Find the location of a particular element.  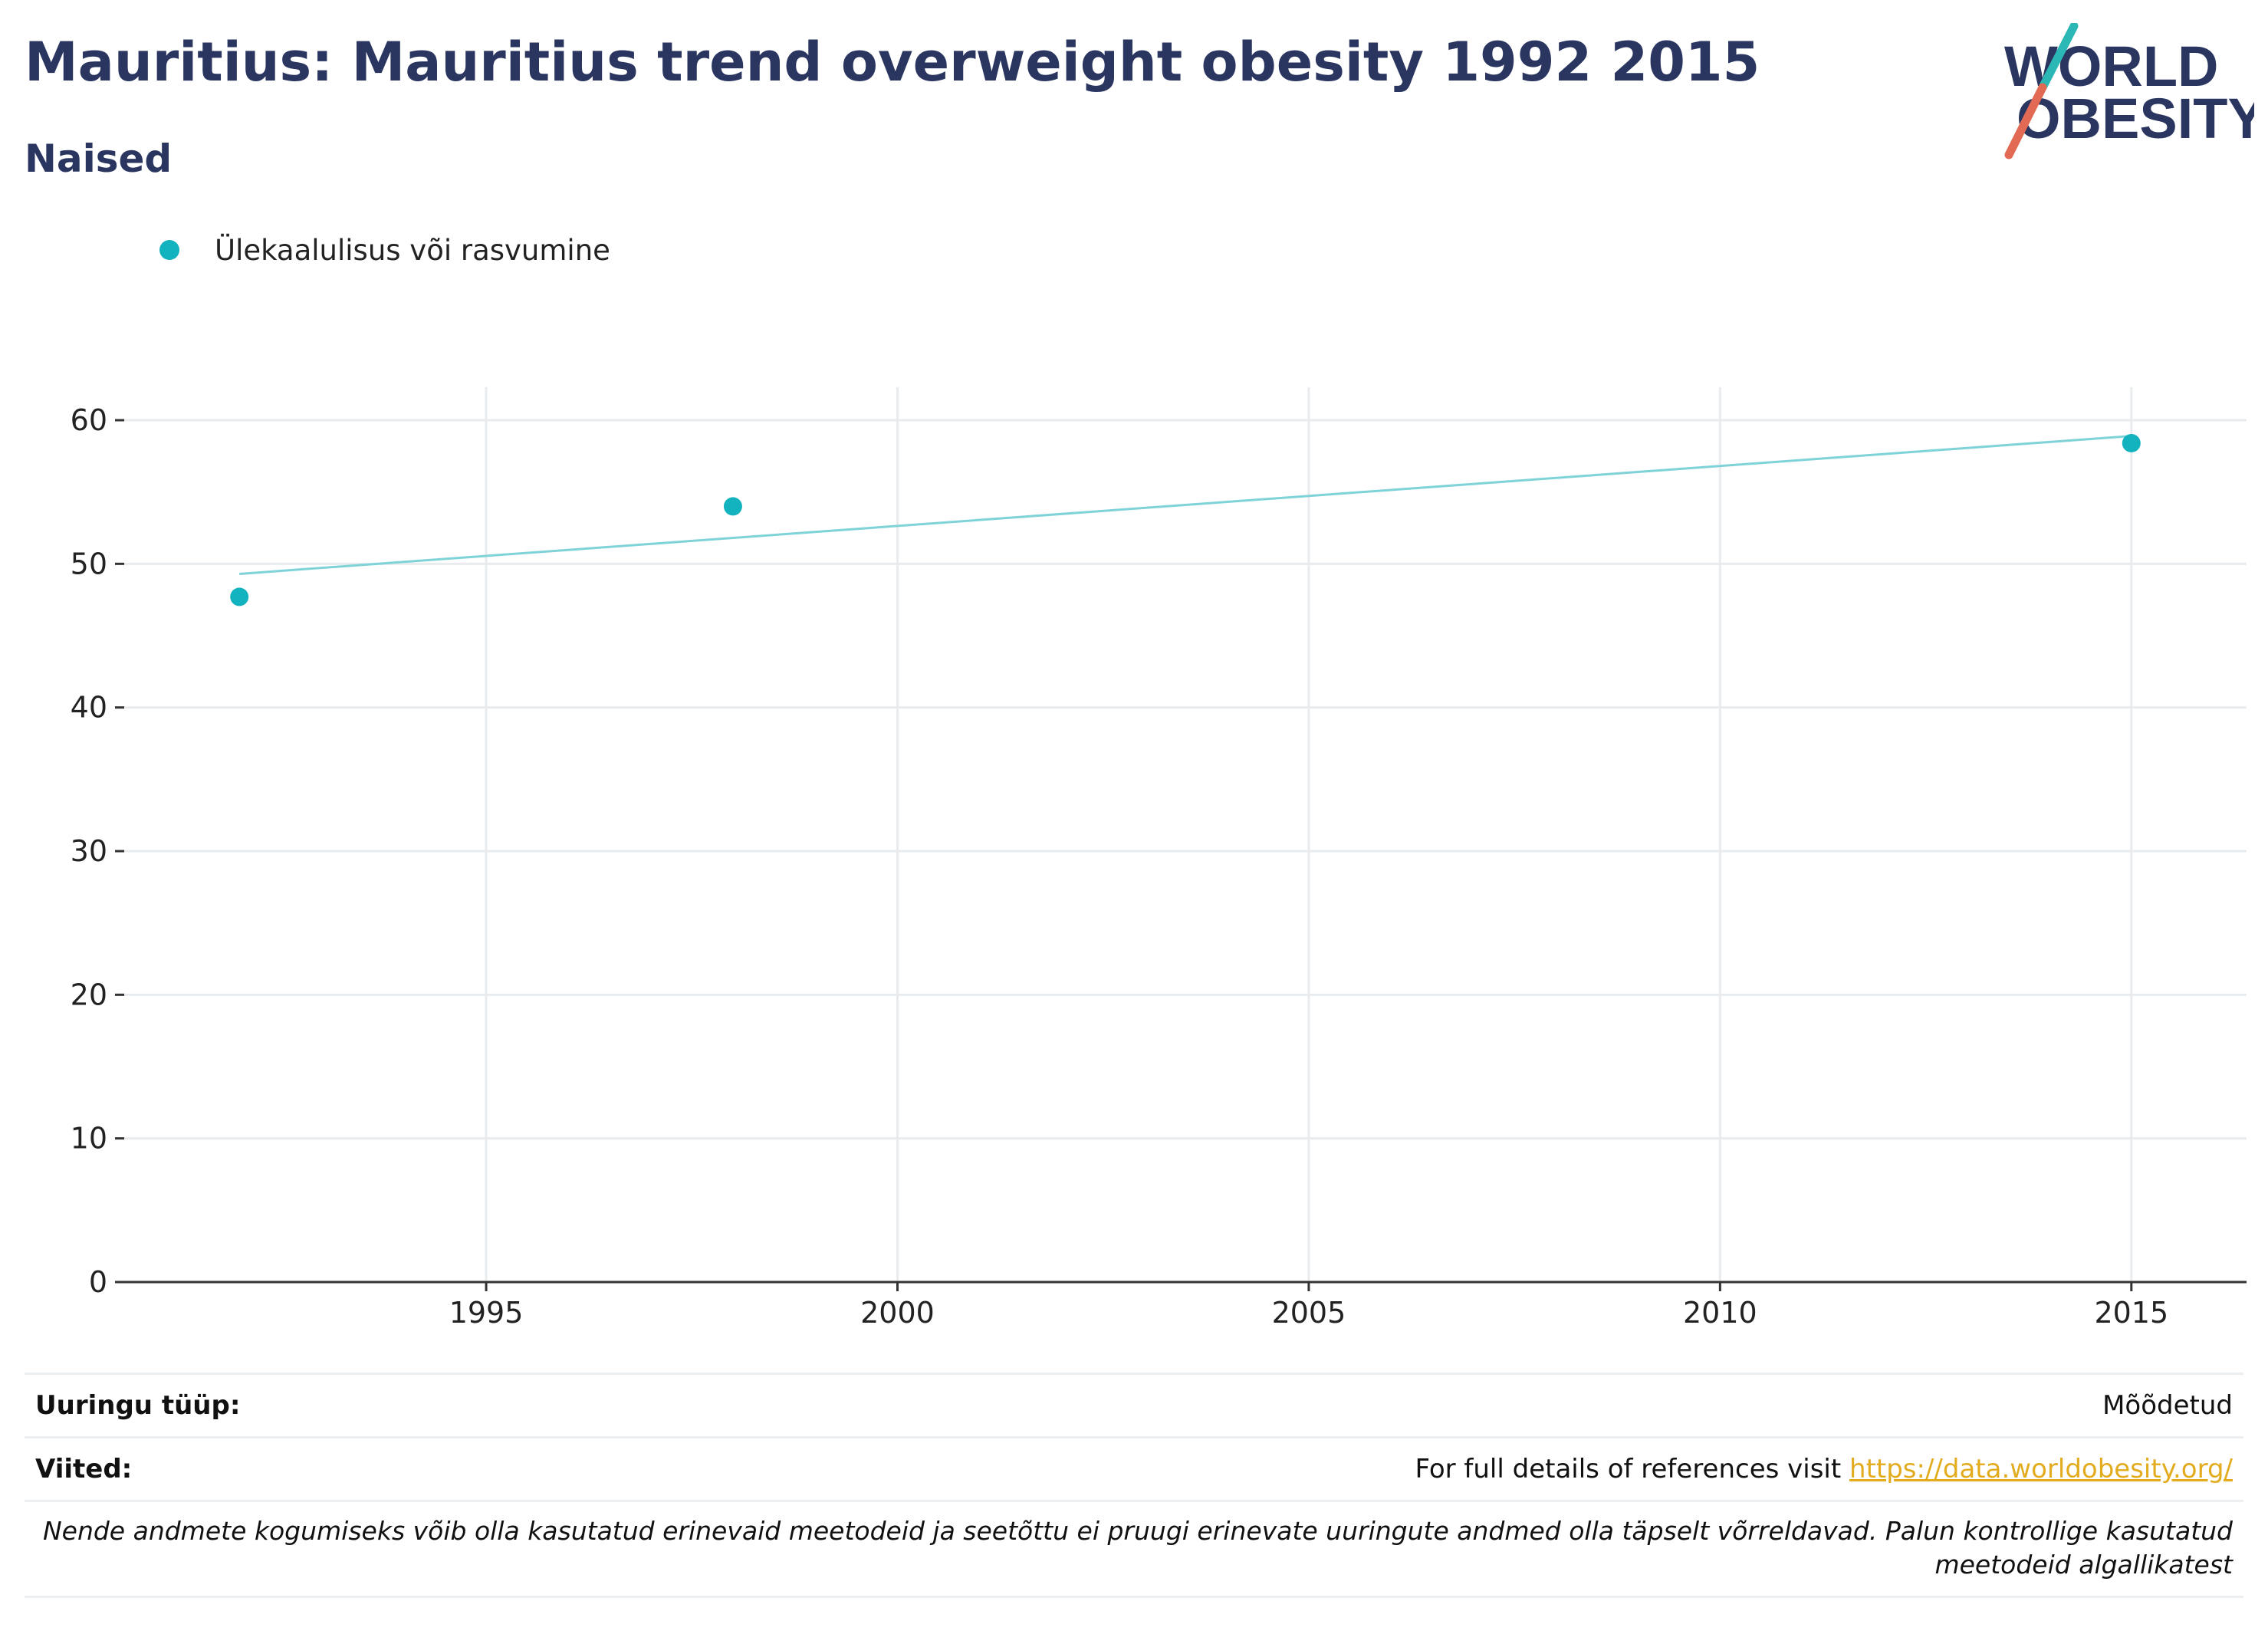

survey-type-label: Uuringu tüüp: is located at coordinates (138, 1406).